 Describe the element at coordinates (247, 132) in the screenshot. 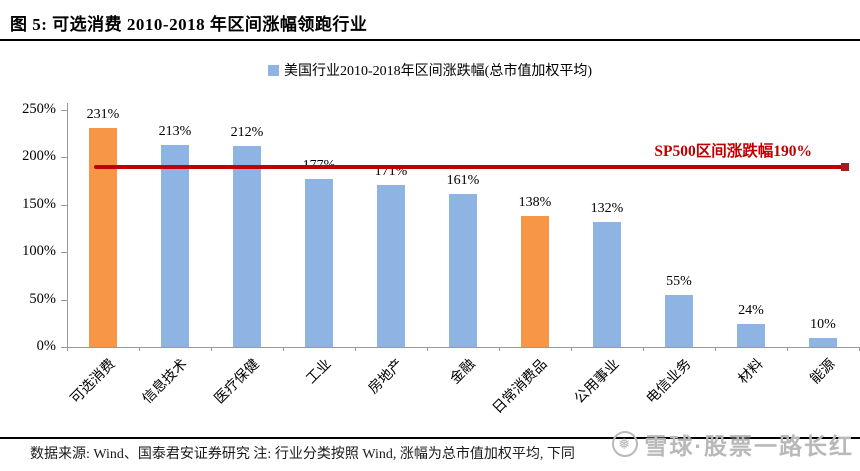

I see `bar-value-label: 212%` at that location.